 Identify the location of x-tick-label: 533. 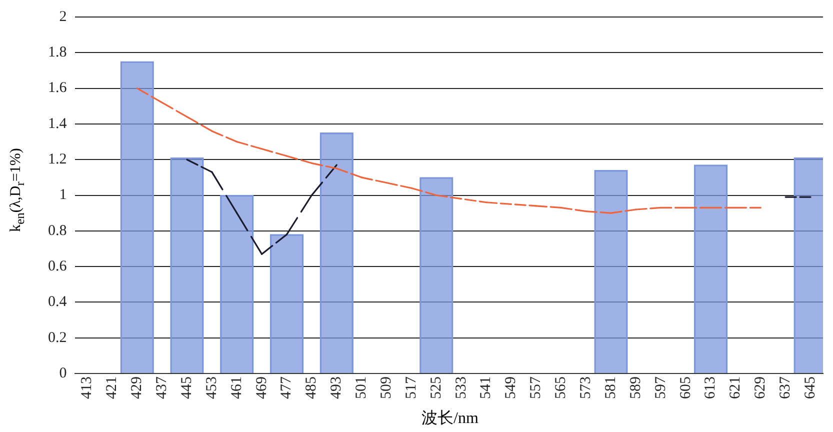
(461, 387).